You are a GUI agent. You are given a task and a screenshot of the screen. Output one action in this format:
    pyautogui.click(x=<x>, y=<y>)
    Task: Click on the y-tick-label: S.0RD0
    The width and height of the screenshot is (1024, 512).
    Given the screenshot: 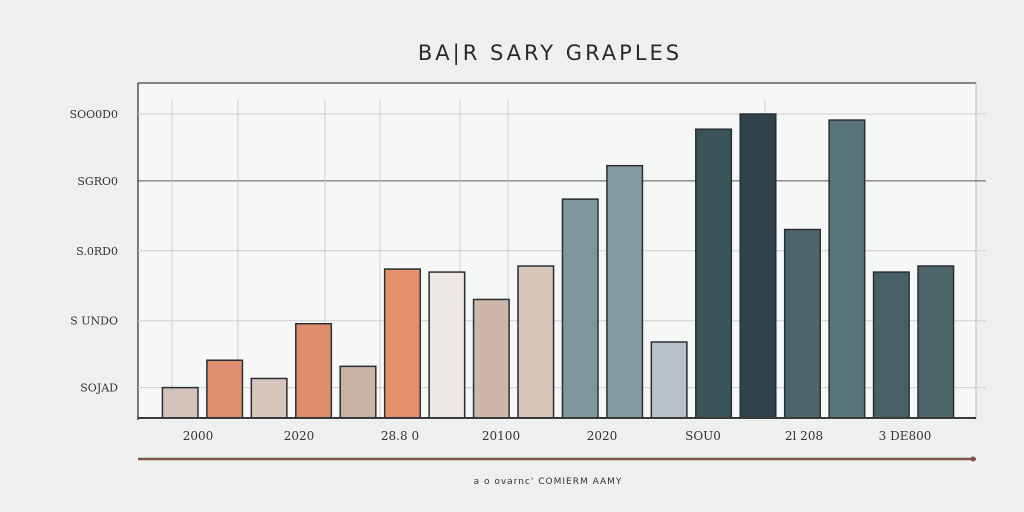 What is the action you would take?
    pyautogui.click(x=97, y=251)
    